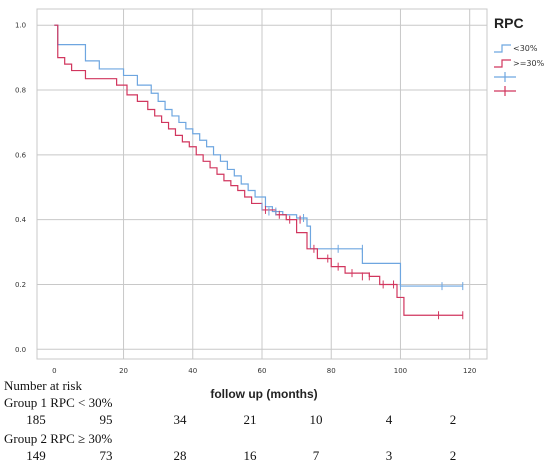  What do you see at coordinates (106, 455) in the screenshot?
I see `risk-count: 73` at bounding box center [106, 455].